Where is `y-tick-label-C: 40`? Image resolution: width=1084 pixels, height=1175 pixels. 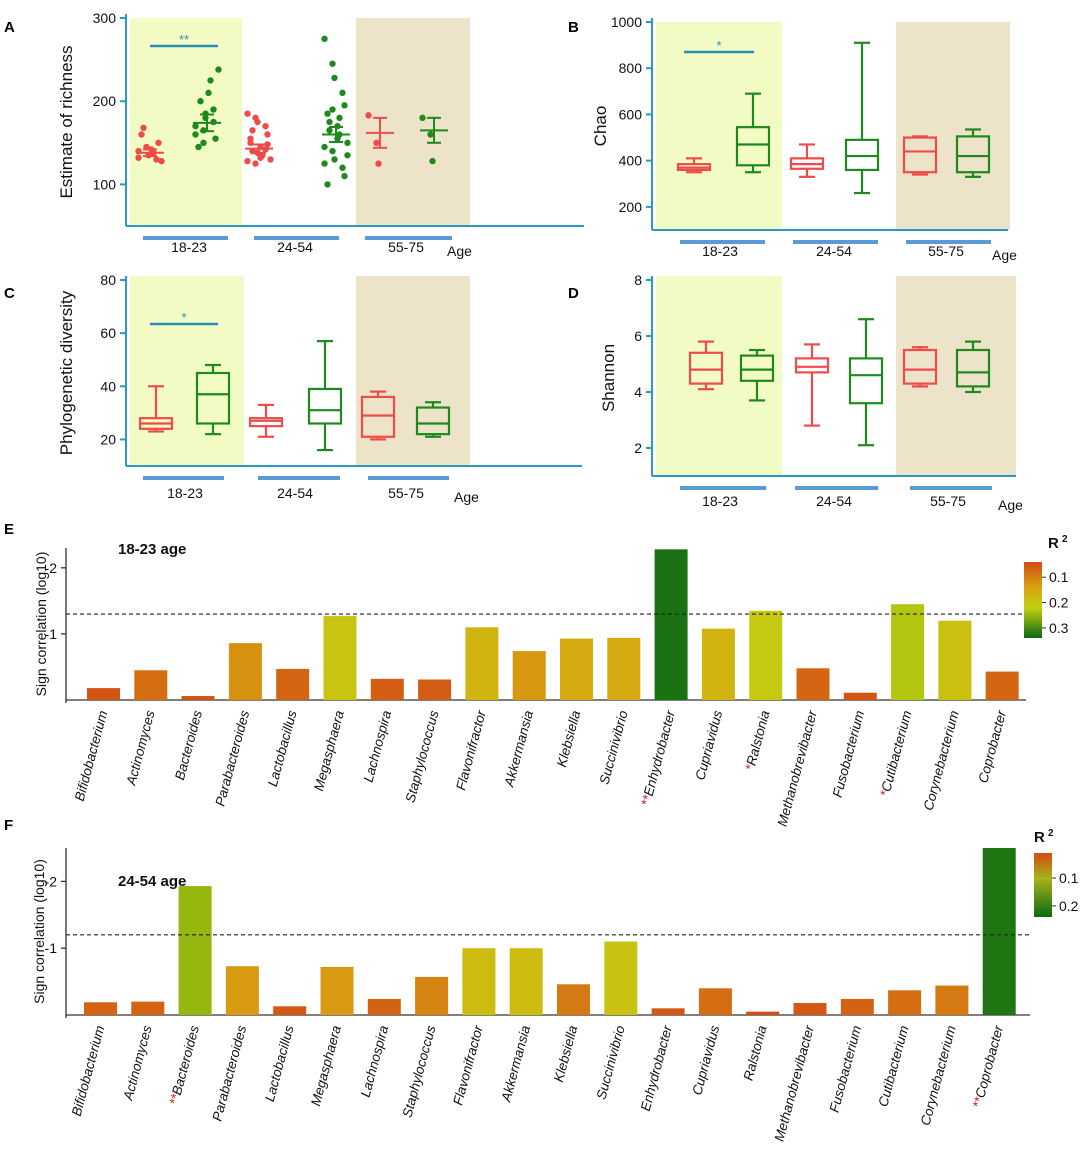
y-tick-label-C: 40 is located at coordinates (108, 386).